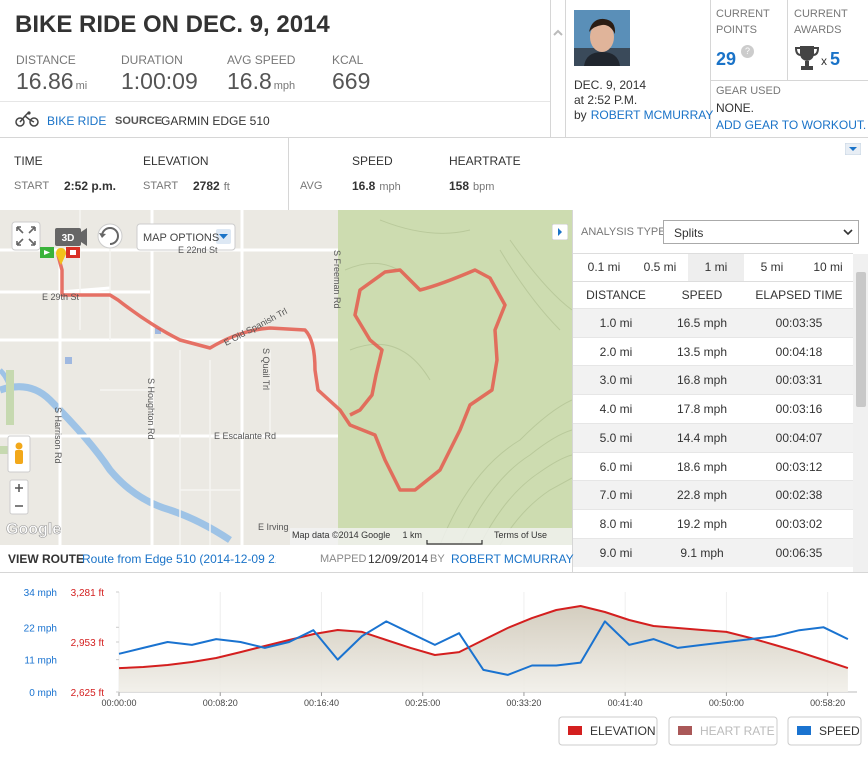 The width and height of the screenshot is (868, 768). I want to click on summary-value: 16.8 mph, so click(376, 186).